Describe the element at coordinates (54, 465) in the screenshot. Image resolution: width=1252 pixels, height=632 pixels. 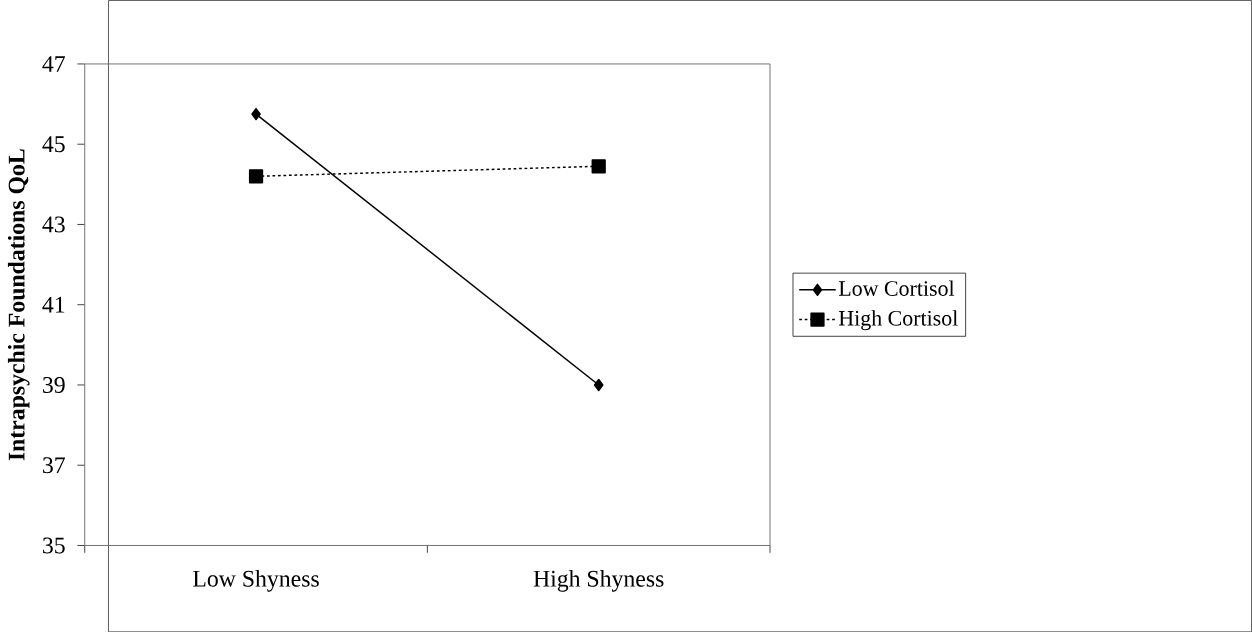
I see `y-tick-label: 37` at that location.